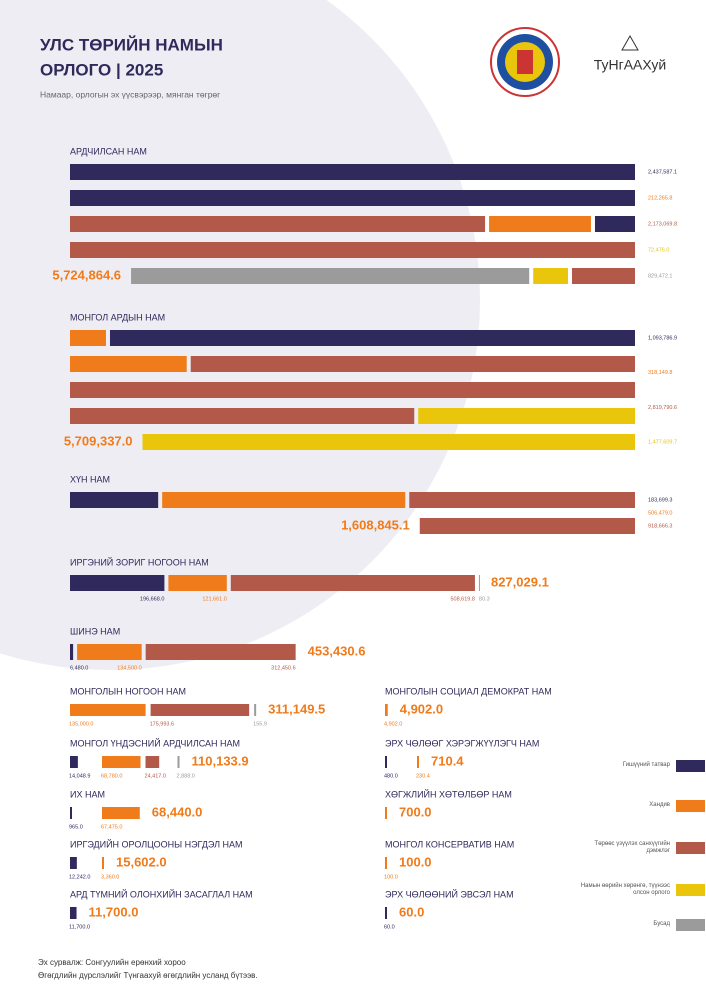  I want to click on value-label: 212,265.8, so click(660, 198).